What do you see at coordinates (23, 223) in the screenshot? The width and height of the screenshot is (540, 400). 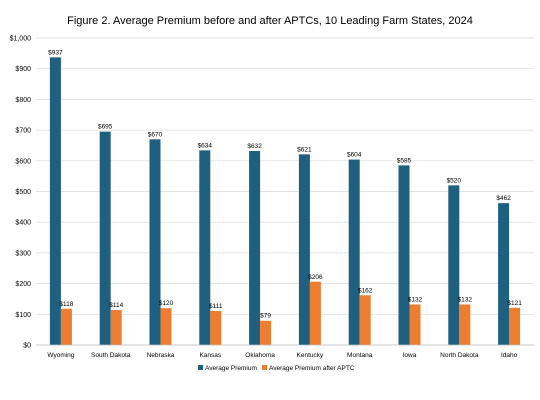 I see `y-tick-label: $400` at bounding box center [23, 223].